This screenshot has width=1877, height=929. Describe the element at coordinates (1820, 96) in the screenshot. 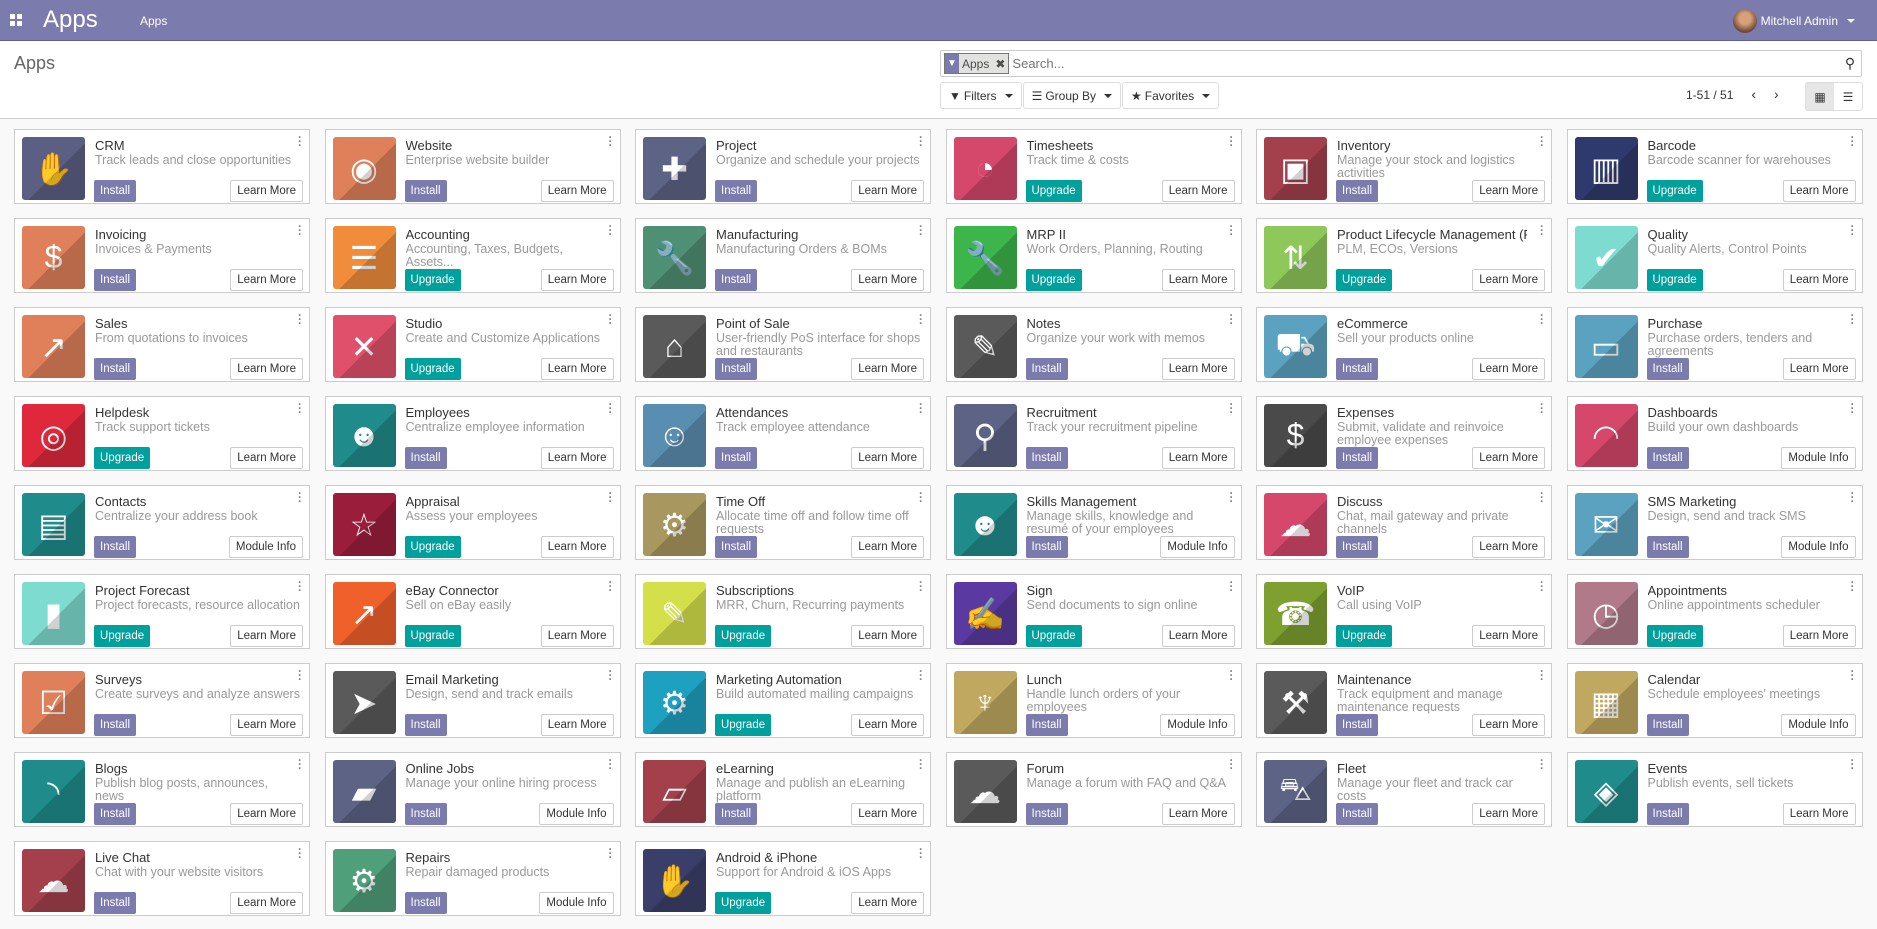

I see `kanban-view-icon: ▦` at that location.